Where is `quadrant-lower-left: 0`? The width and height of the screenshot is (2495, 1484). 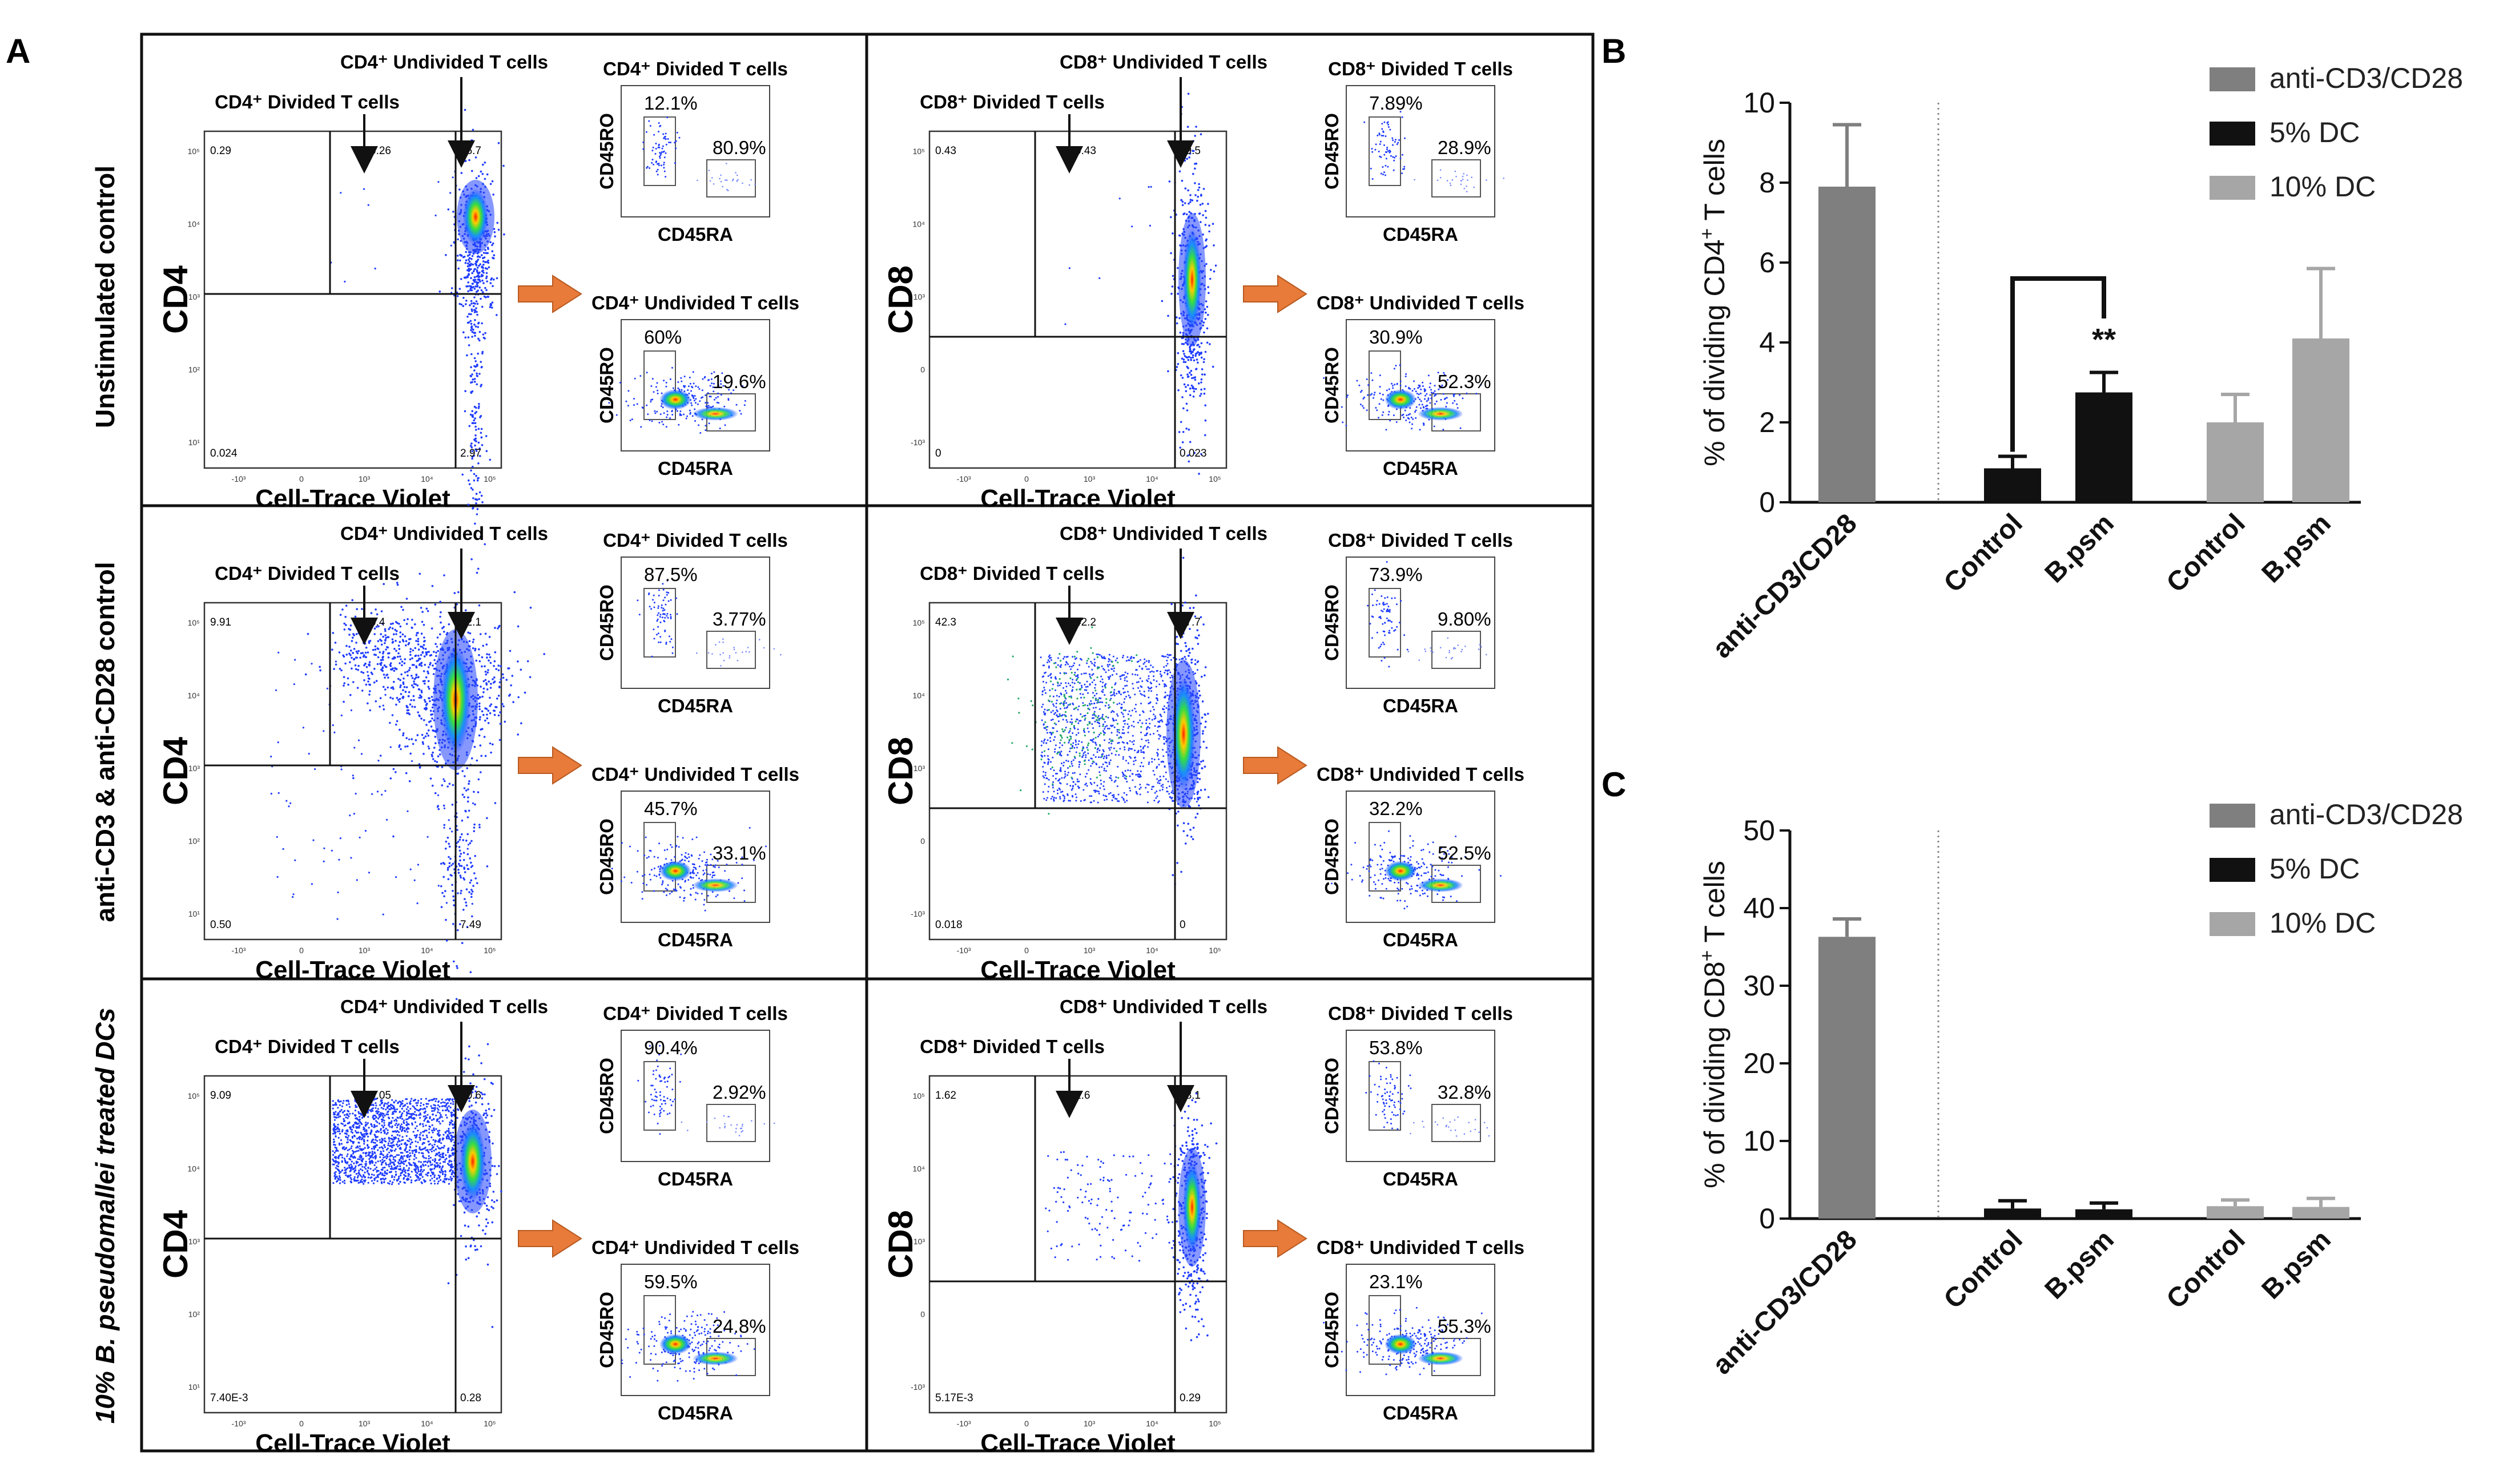
quadrant-lower-left: 0 is located at coordinates (938, 453).